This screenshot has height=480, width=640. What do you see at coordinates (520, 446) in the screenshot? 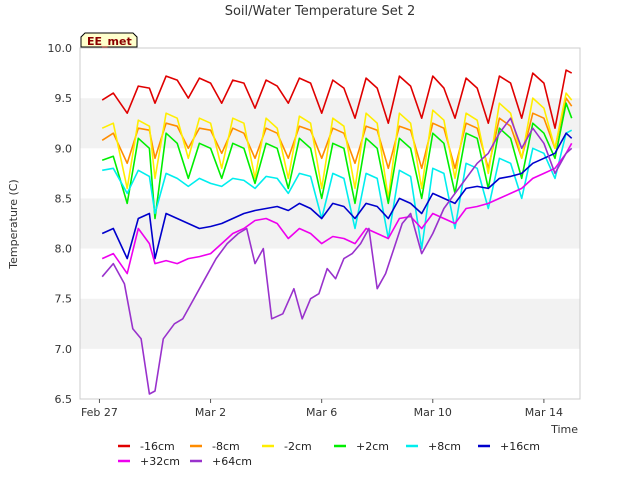
I see `legend-label: +16cm` at bounding box center [520, 446].